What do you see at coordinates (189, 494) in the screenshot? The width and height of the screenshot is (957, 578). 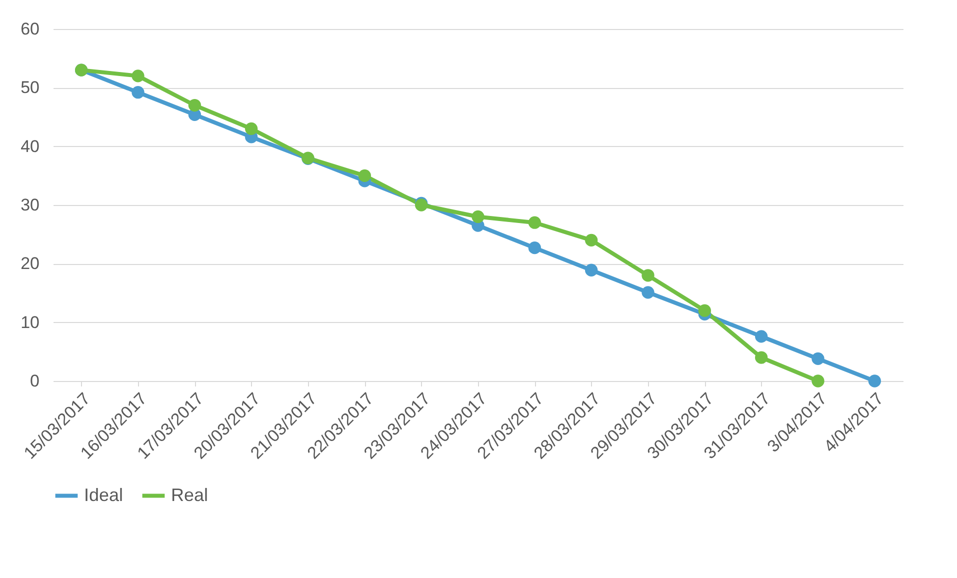 I see `legend-label: Real` at bounding box center [189, 494].